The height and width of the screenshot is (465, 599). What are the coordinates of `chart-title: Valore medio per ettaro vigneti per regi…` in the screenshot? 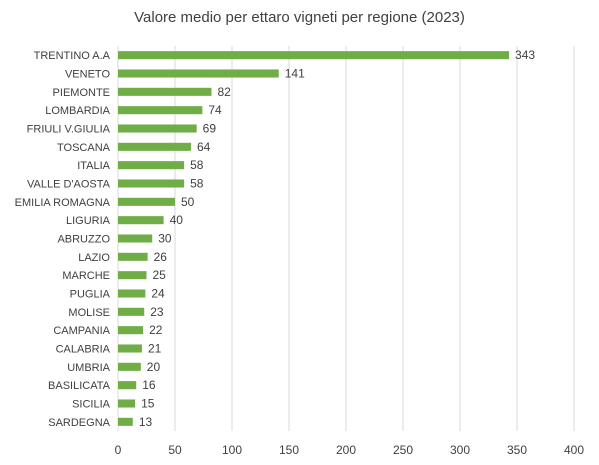 It's located at (299, 17).